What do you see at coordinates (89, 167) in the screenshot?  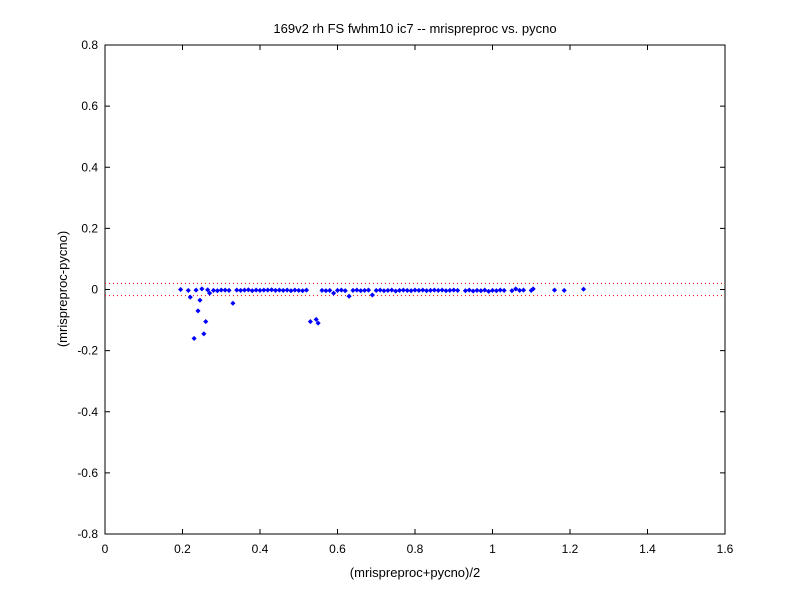 I see `y-tick-label: 0.4` at bounding box center [89, 167].